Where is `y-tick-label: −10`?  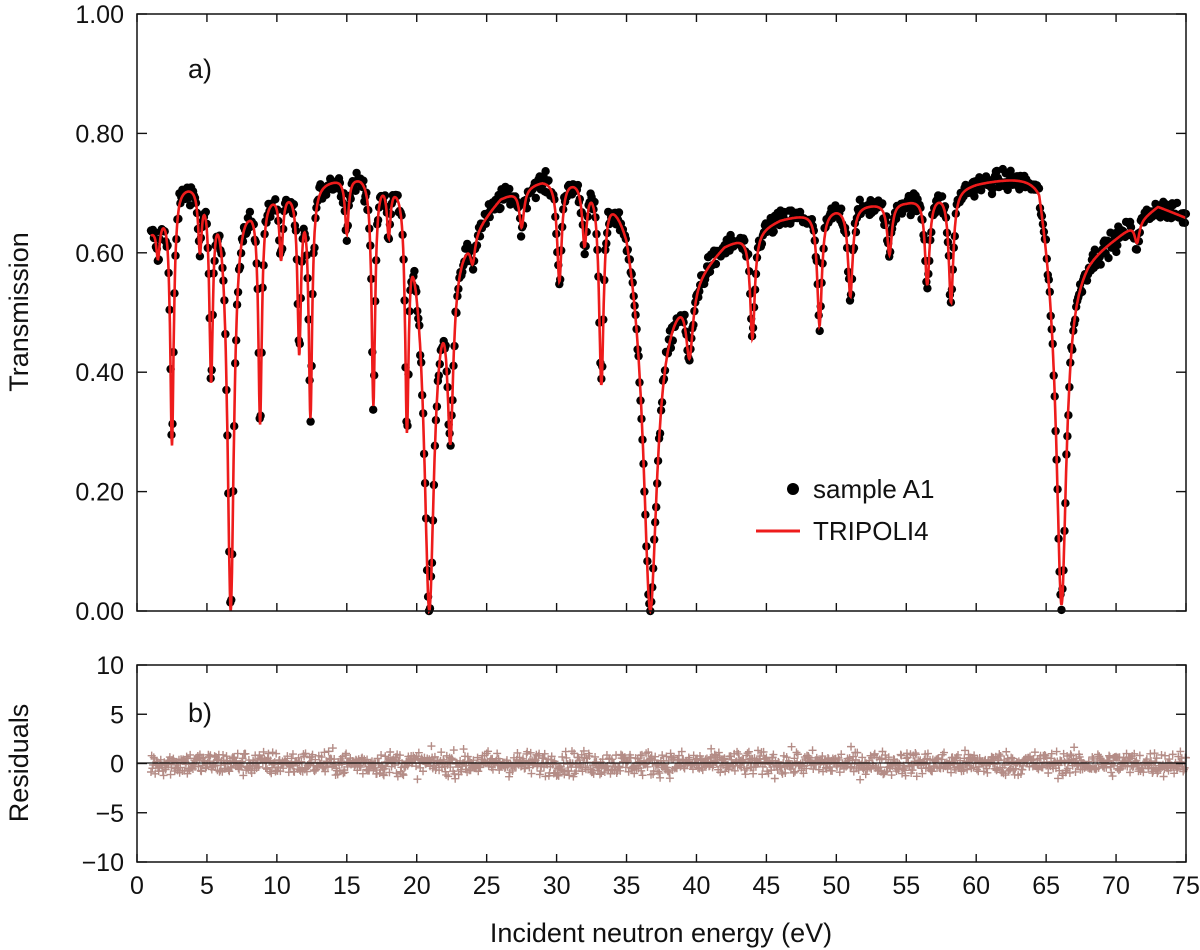 y-tick-label: −10 is located at coordinates (103, 863).